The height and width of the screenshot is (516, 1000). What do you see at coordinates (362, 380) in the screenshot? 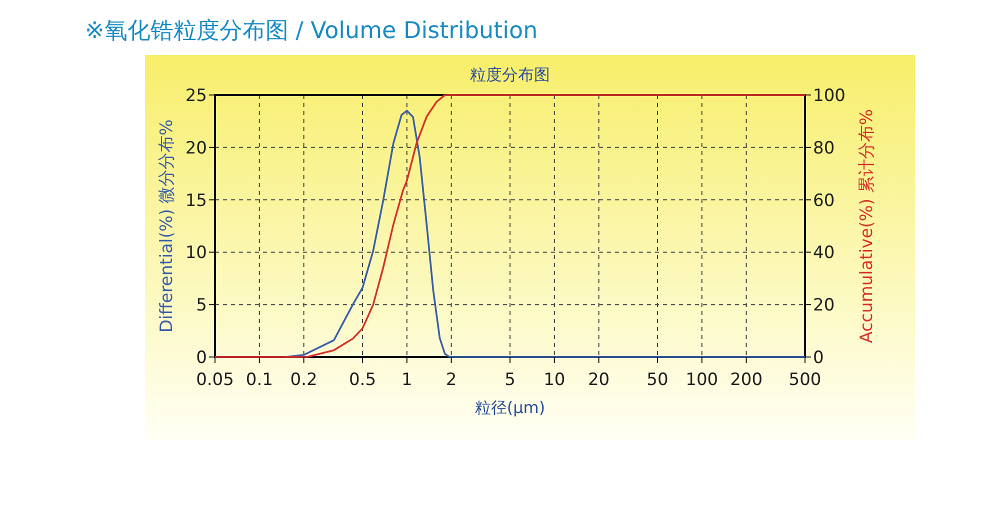
I see `x-tick-label: 0.5` at bounding box center [362, 380].